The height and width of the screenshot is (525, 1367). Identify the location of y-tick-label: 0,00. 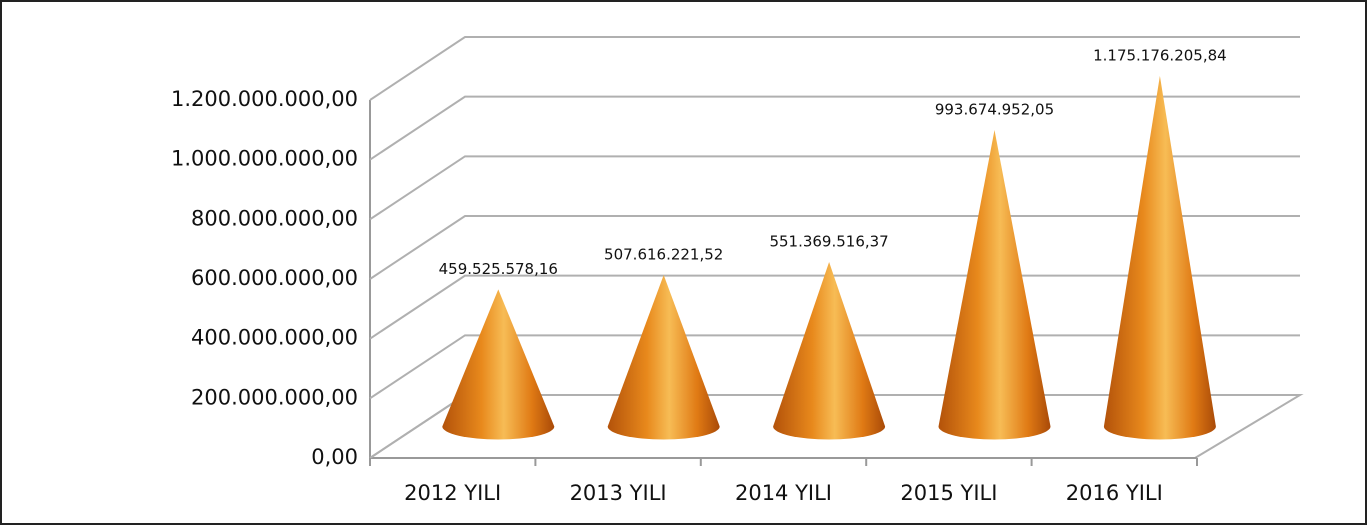
(334, 457).